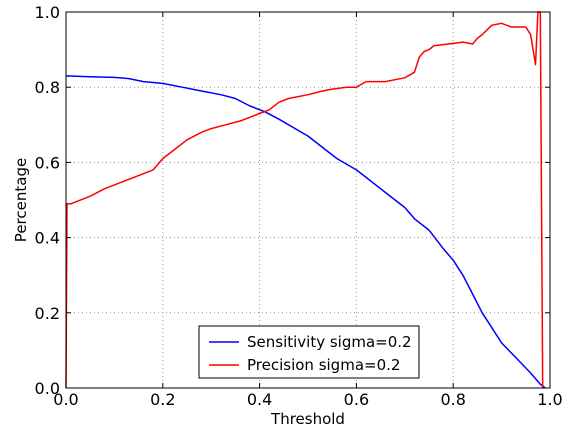  I want to click on legend-box, so click(309, 352).